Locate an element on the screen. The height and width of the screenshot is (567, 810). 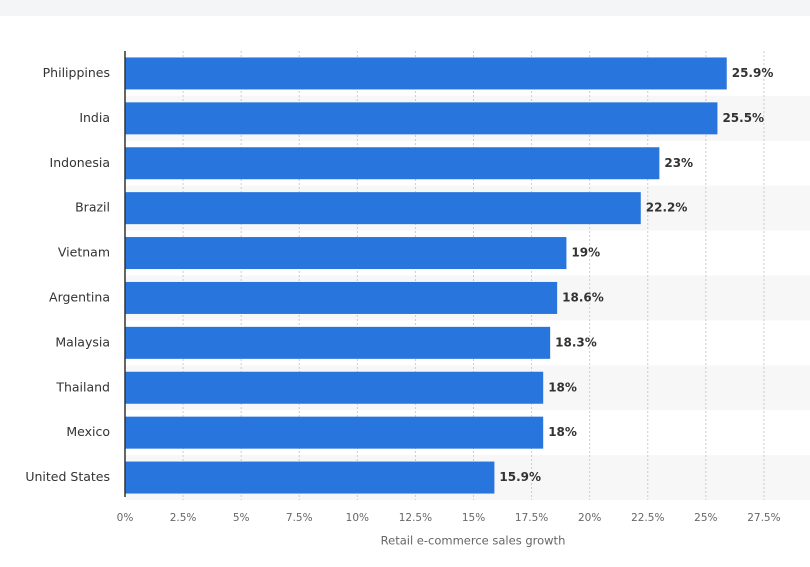
y-tick-label: Thailand is located at coordinates (82, 386).